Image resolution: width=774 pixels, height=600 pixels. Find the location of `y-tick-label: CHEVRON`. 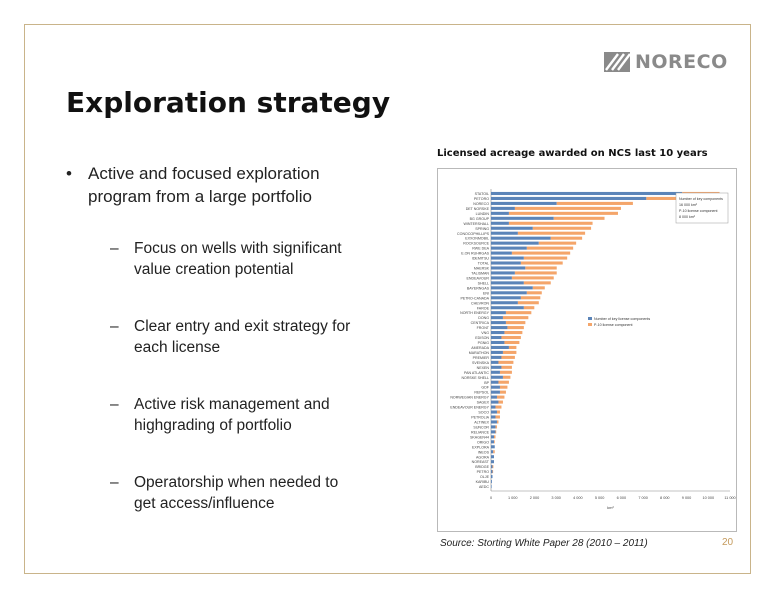

y-tick-label: CHEVRON is located at coordinates (480, 303).